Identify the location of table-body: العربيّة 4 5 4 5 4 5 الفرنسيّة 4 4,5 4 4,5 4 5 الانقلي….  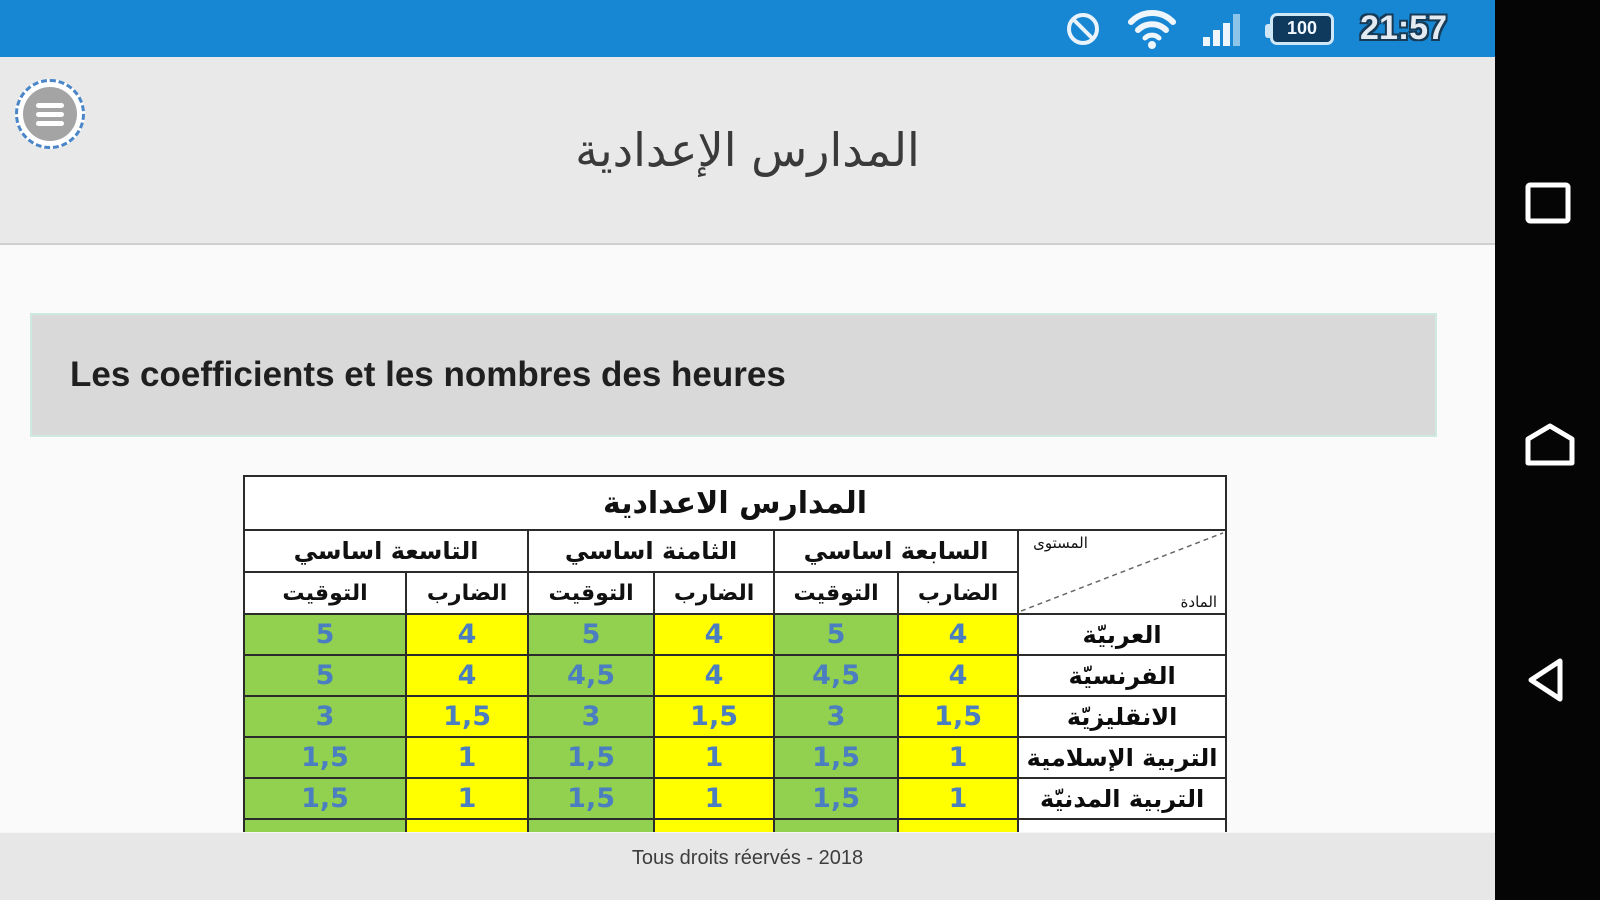
(735, 722).